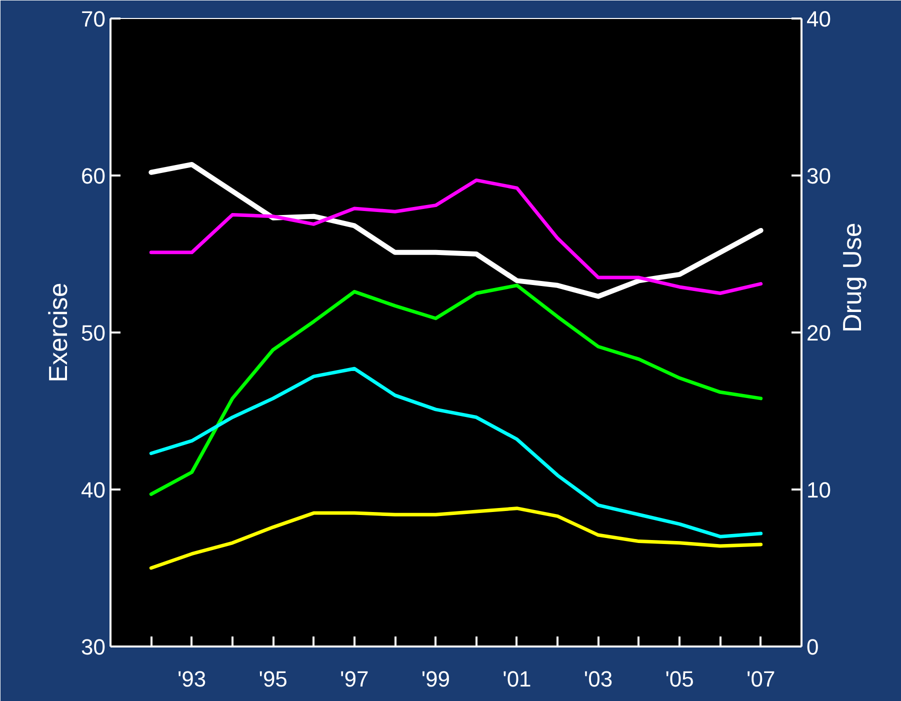 The width and height of the screenshot is (901, 701). What do you see at coordinates (273, 679) in the screenshot?
I see `x-tick-label: '95` at bounding box center [273, 679].